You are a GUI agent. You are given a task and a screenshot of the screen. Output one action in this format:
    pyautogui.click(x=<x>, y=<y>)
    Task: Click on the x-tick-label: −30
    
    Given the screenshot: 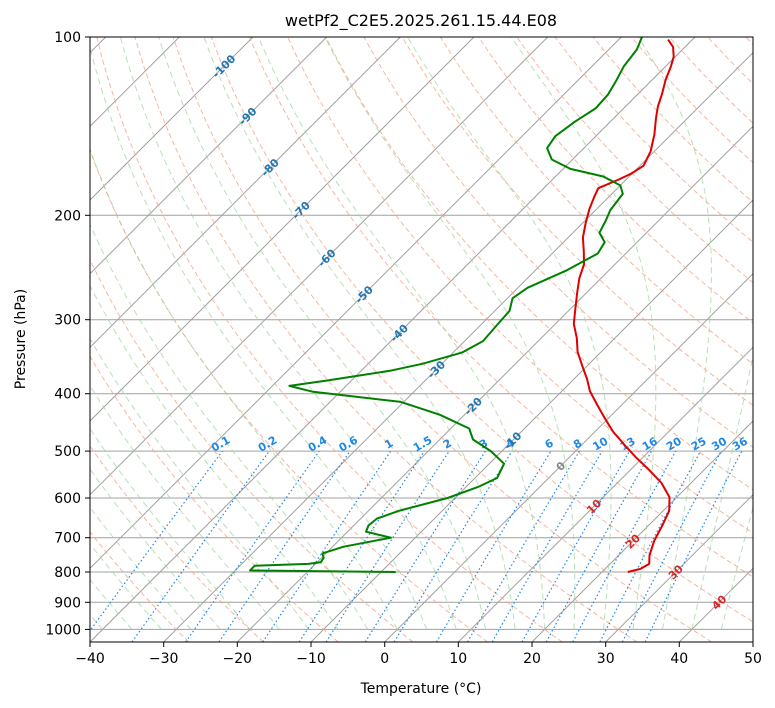 What is the action you would take?
    pyautogui.click(x=164, y=659)
    